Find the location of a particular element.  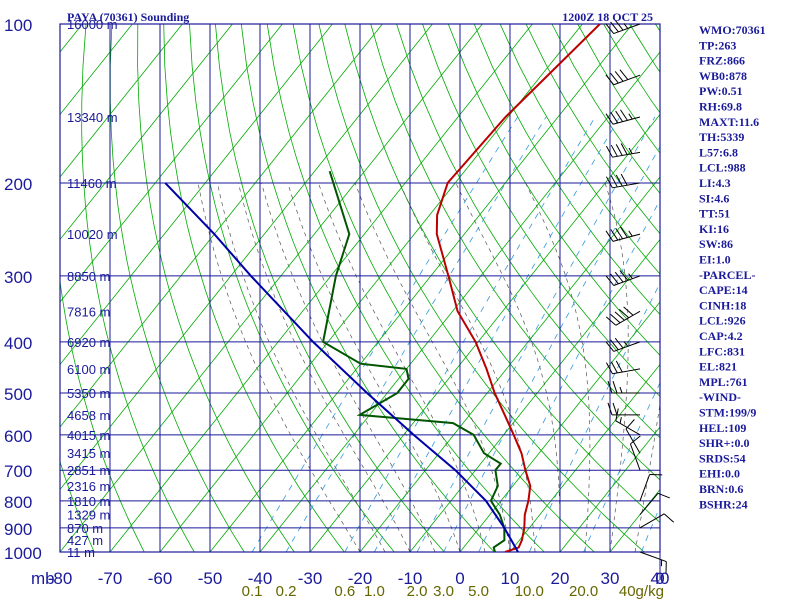

index-line: STM:199/9 is located at coordinates (727, 413).